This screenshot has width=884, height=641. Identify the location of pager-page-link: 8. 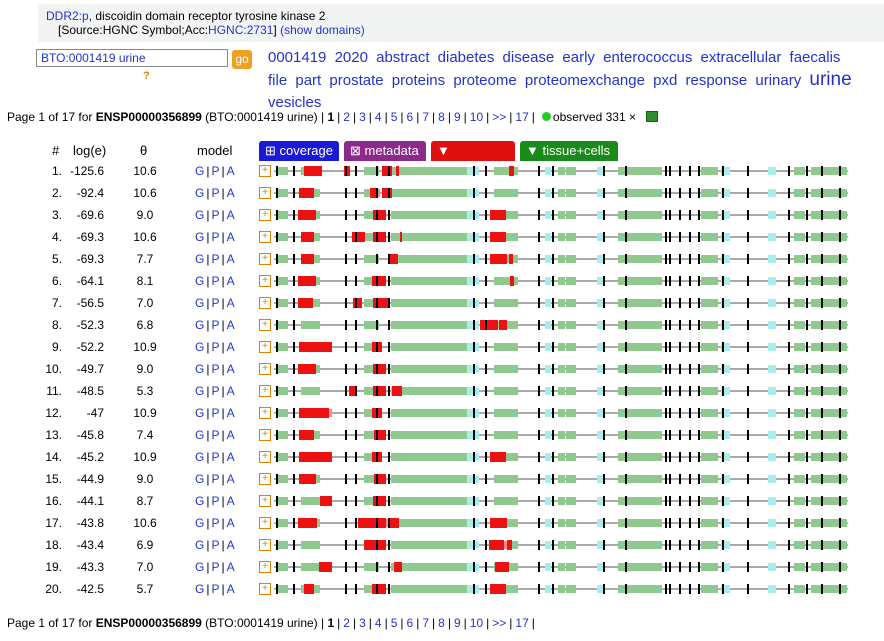
(441, 623).